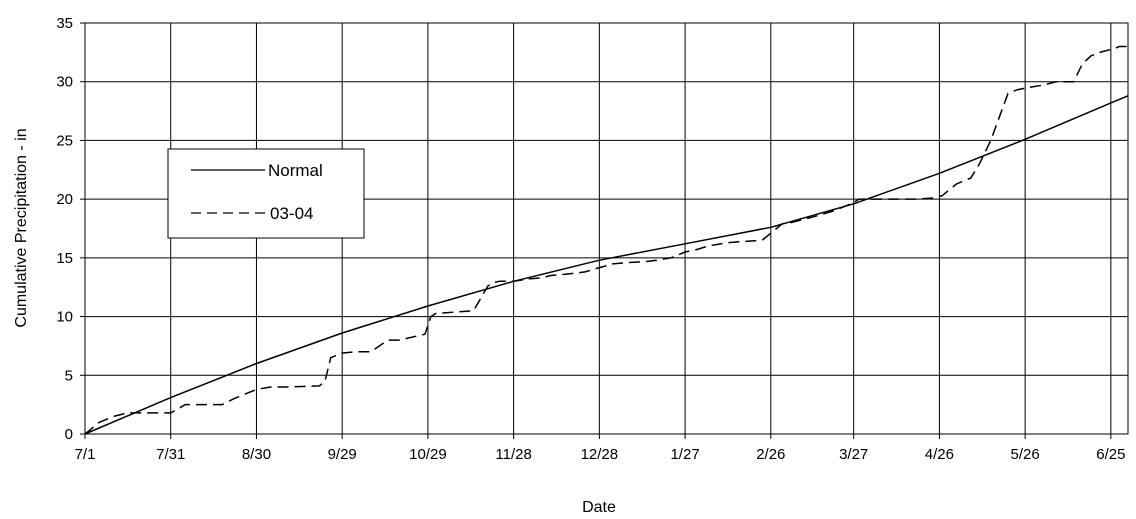 The image size is (1136, 519). Describe the element at coordinates (599, 507) in the screenshot. I see `x-axis-title: Date` at that location.